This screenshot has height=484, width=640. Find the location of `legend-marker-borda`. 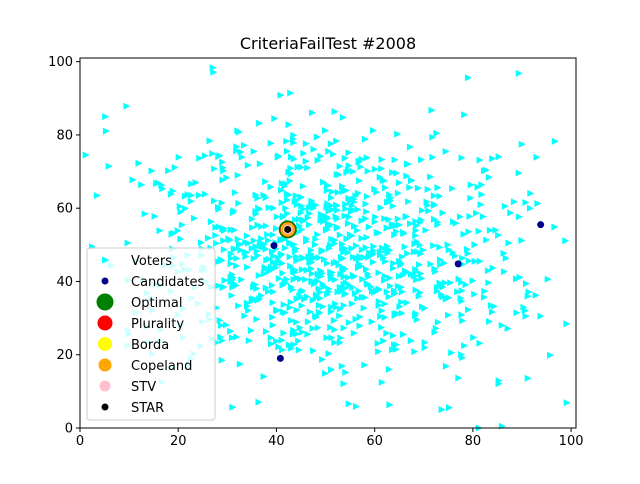

legend-marker-borda is located at coordinates (105, 344).